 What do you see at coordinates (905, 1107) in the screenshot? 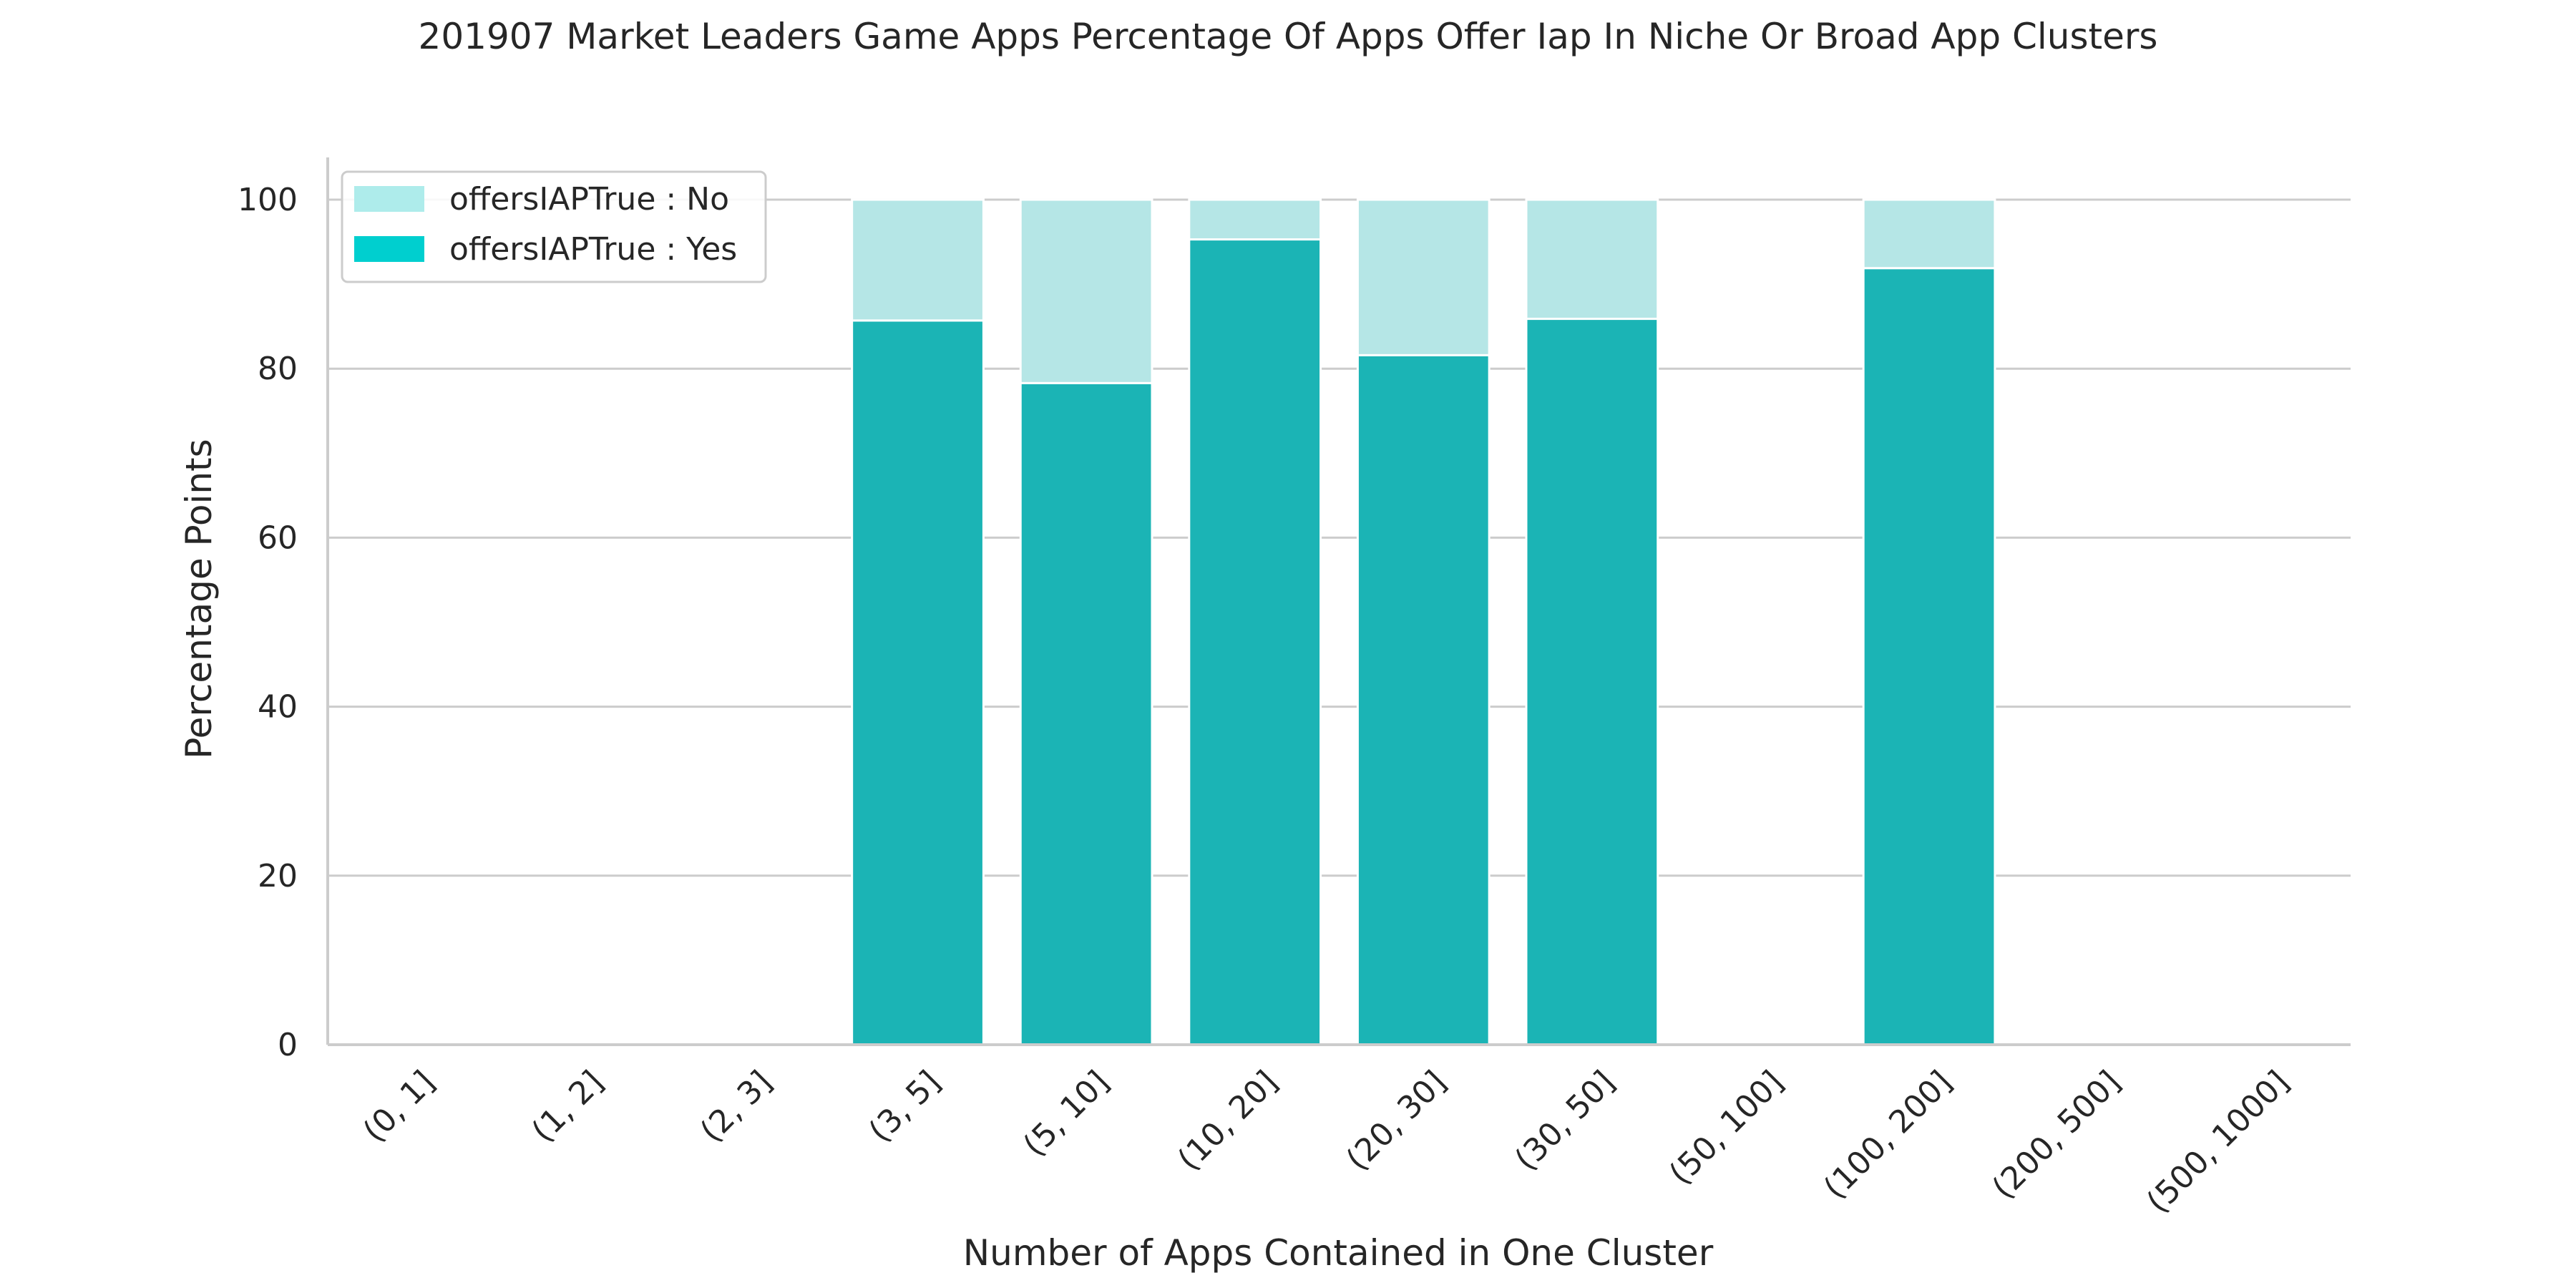
I see `x-tick-label: (3, 5]` at bounding box center [905, 1107].